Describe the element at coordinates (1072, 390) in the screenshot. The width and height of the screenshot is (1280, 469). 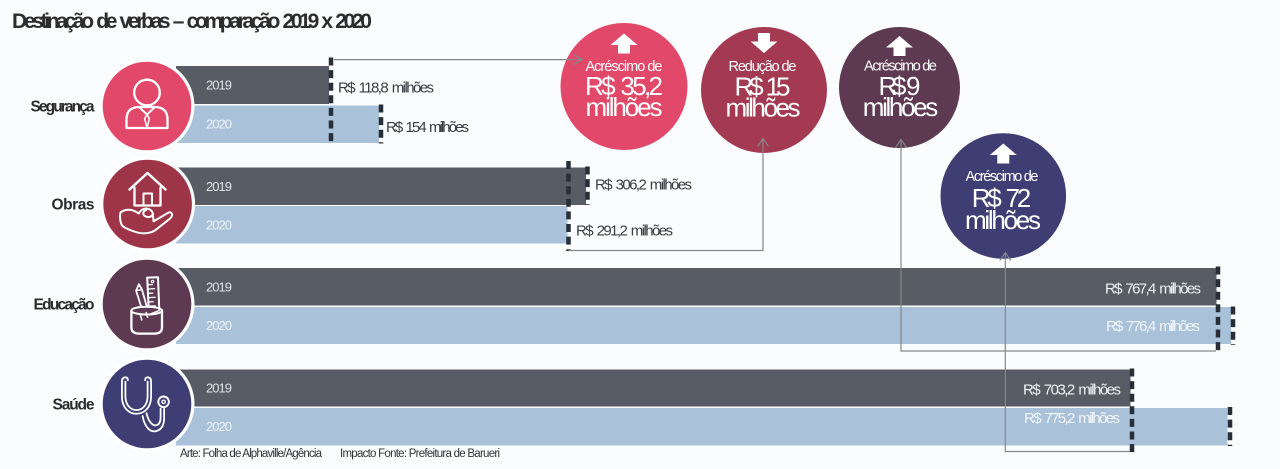
I see `svg-text: R$ 703,2 milhões` at that location.